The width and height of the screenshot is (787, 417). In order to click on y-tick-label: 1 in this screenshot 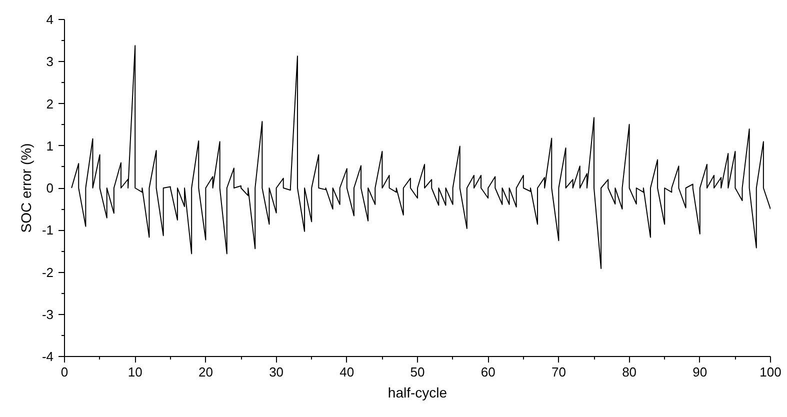, I will do `click(50, 146)`.